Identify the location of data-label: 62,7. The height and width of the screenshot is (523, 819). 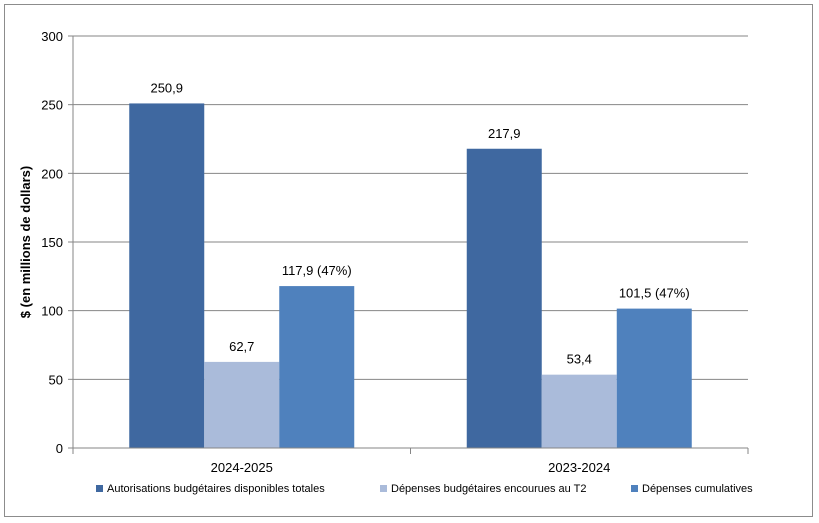
(241, 346).